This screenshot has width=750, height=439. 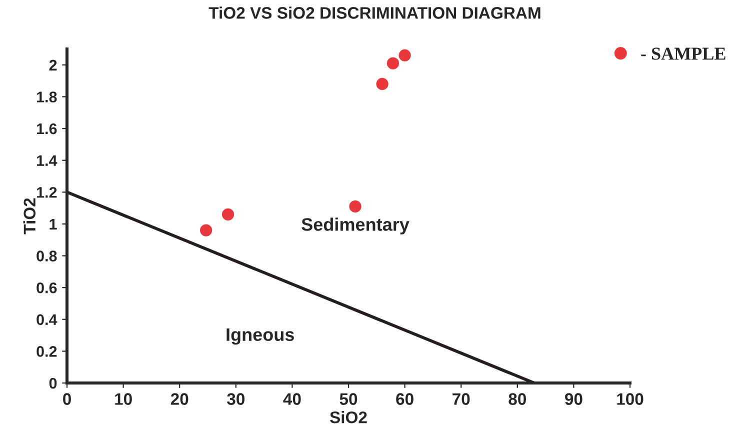 What do you see at coordinates (349, 399) in the screenshot?
I see `x-tick-label: 50` at bounding box center [349, 399].